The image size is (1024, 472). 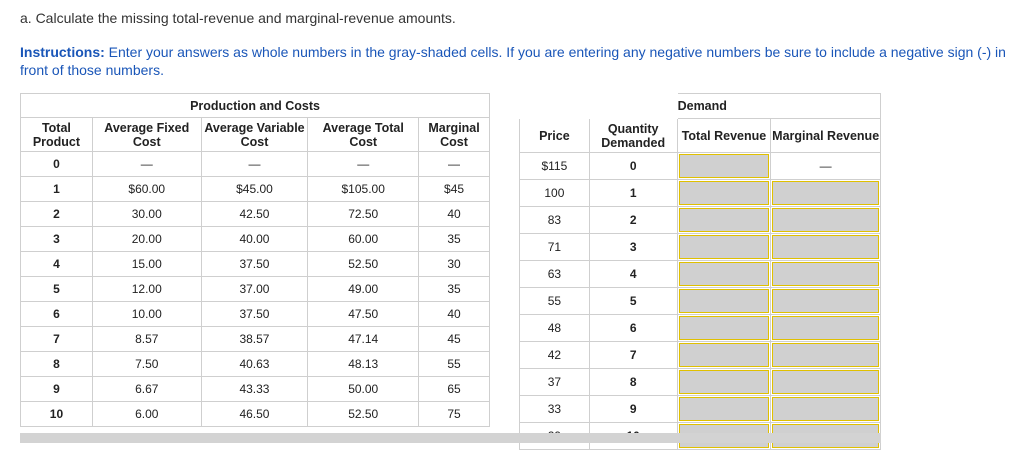 What do you see at coordinates (56, 264) in the screenshot?
I see `production-cell: 4` at bounding box center [56, 264].